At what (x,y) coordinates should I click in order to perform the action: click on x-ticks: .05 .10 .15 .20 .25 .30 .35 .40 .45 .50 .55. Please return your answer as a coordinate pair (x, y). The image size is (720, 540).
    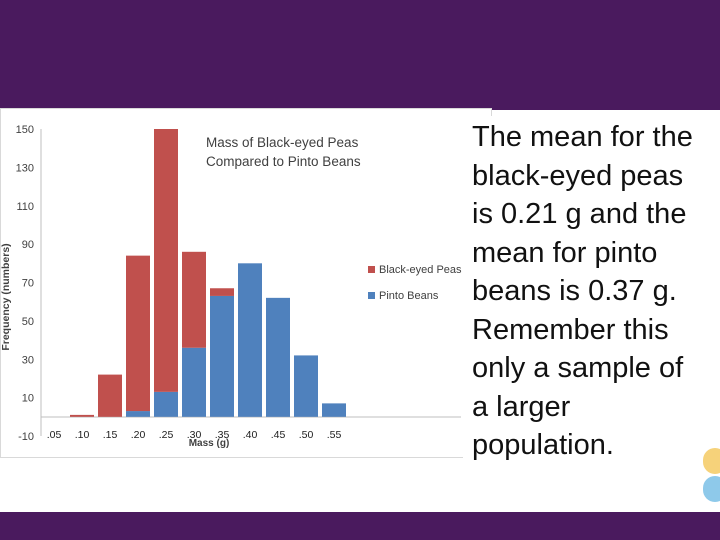
    Looking at the image, I should click on (194, 435).